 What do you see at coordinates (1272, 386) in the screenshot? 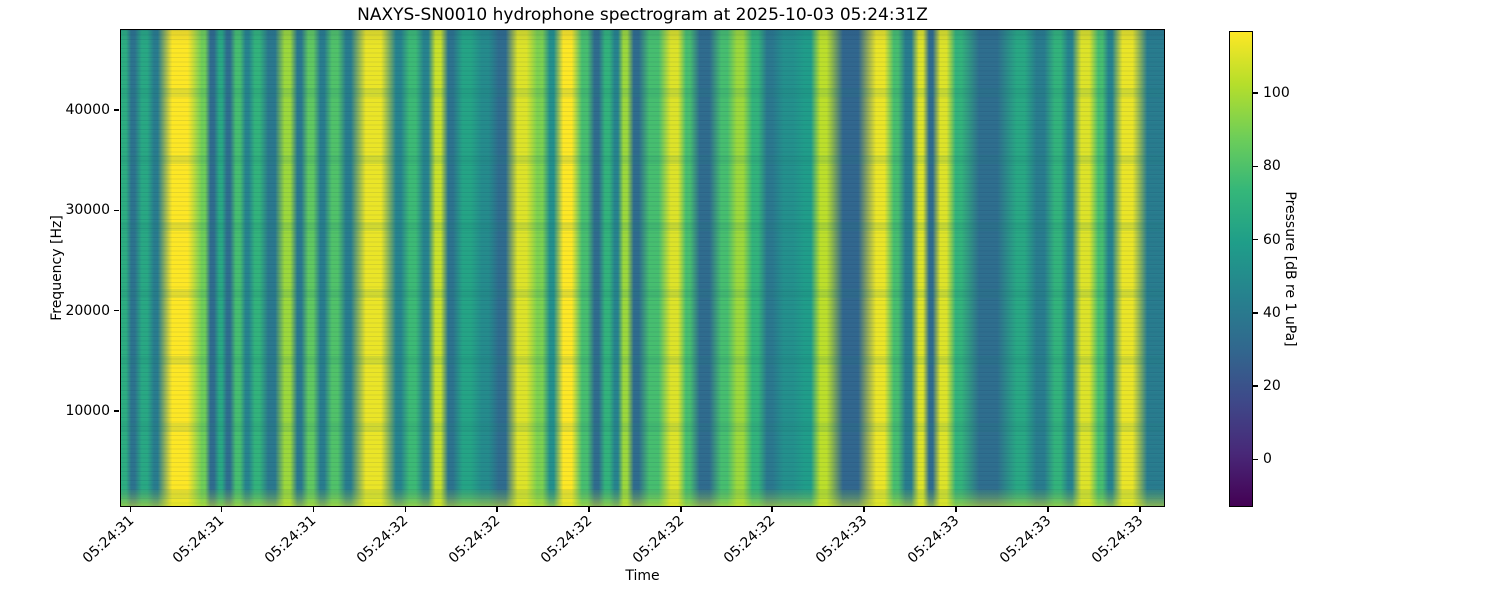
I see `colorbar-tick-label: 20` at bounding box center [1272, 386].